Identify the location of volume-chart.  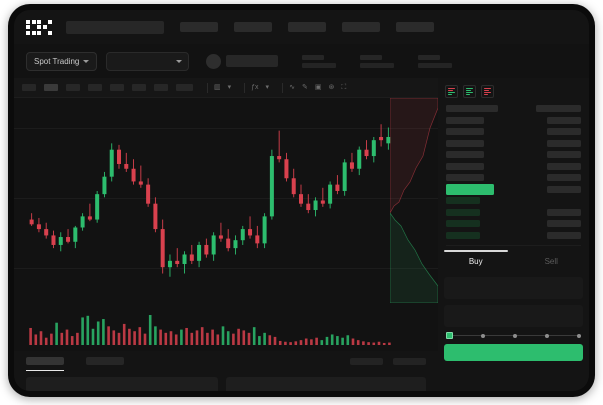
(226, 327).